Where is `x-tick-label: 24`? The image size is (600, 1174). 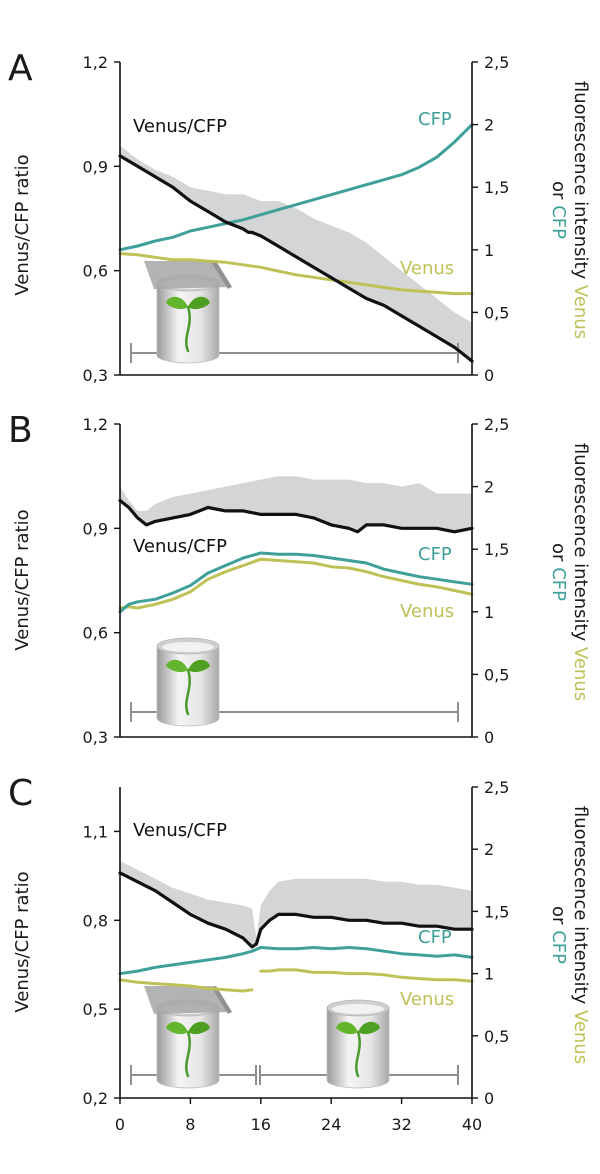 x-tick-label: 24 is located at coordinates (331, 1124).